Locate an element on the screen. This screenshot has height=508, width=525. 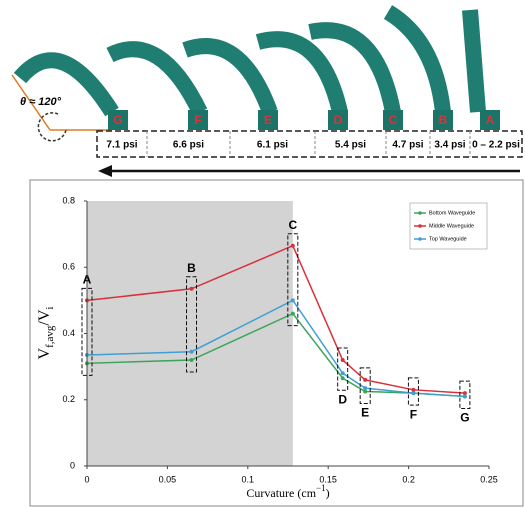
pressure-label: 6.1 psi is located at coordinates (272, 145).